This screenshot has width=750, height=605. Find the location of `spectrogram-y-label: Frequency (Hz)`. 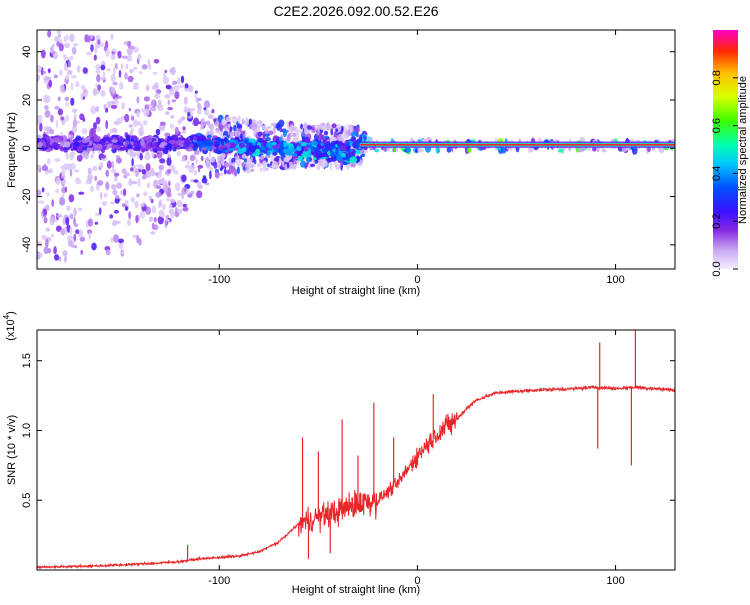

spectrogram-y-label: Frequency (Hz) is located at coordinates (12, 150).